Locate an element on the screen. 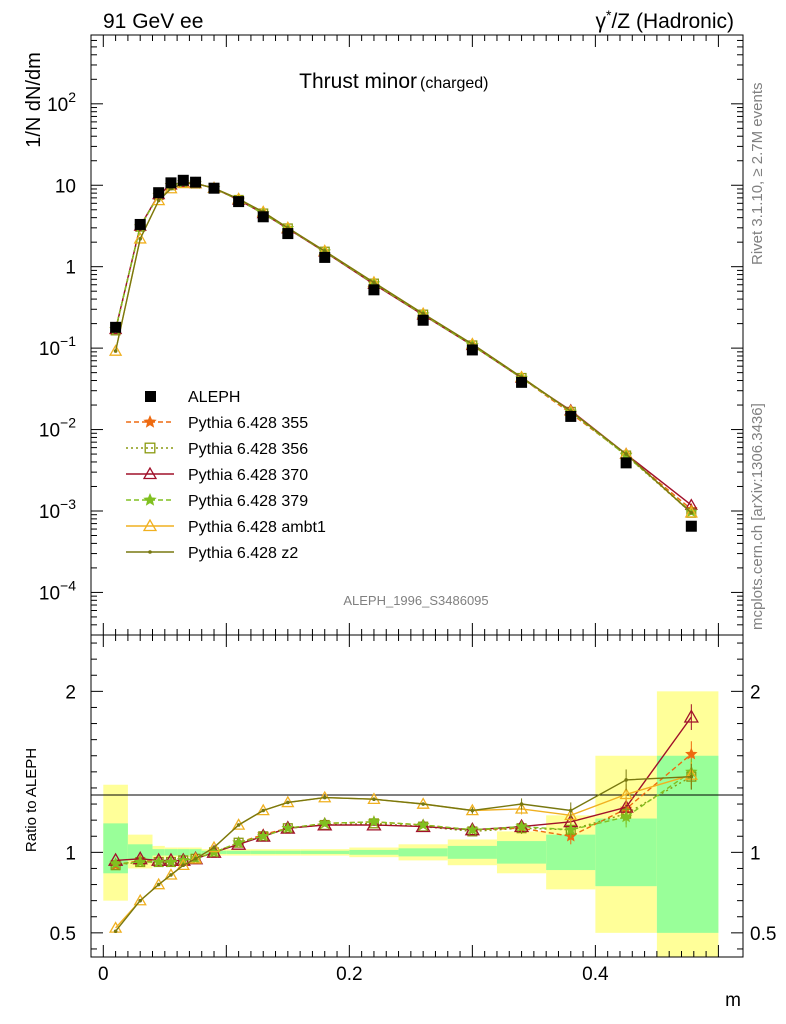 Image resolution: width=786 pixels, height=1024 pixels. ratio-y-tick-label: 2 is located at coordinates (70, 692).